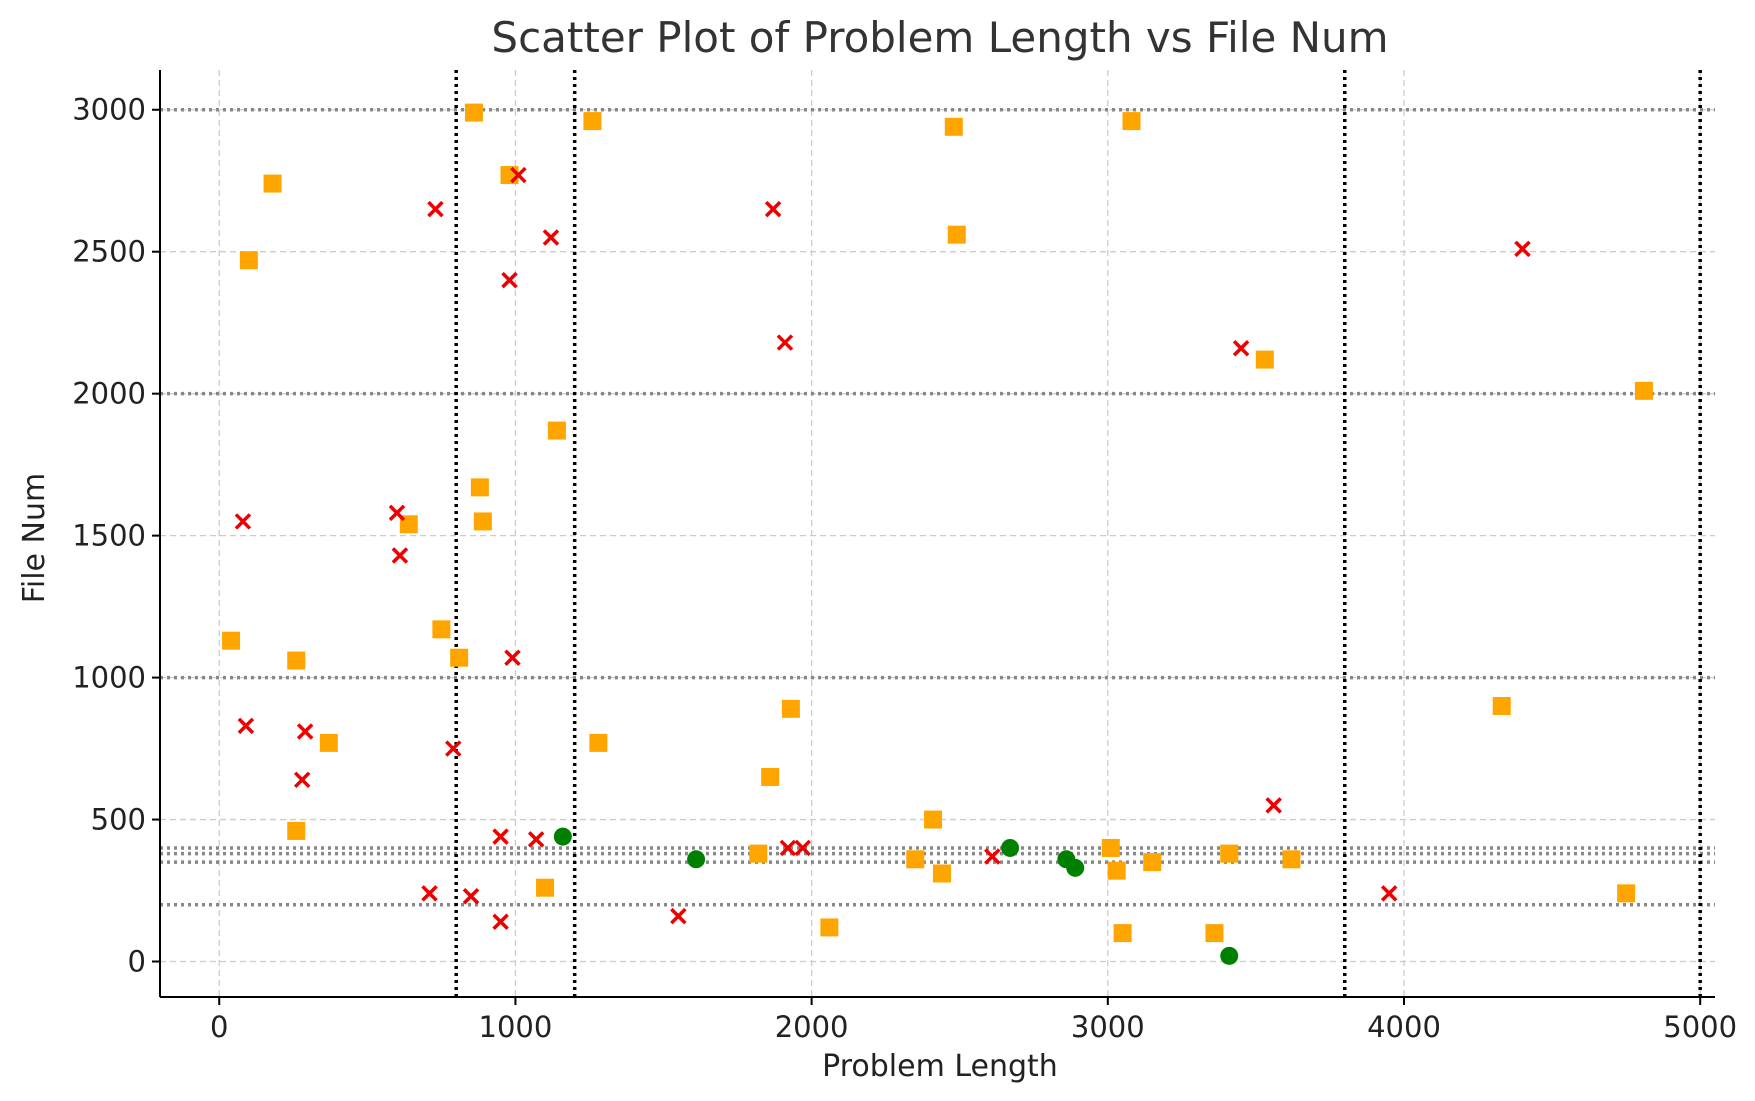 The image size is (1755, 1101). I want to click on x-tick-label: 5000, so click(1700, 1027).